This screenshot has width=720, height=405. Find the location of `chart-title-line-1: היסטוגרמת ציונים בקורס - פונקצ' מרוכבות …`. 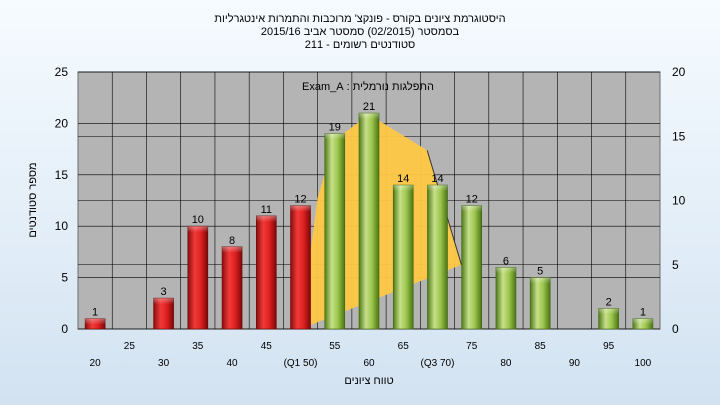

chart-title-line-1: היסטוגרמת ציונים בקורס - פונקצ' מרוכבות … is located at coordinates (359, 18).